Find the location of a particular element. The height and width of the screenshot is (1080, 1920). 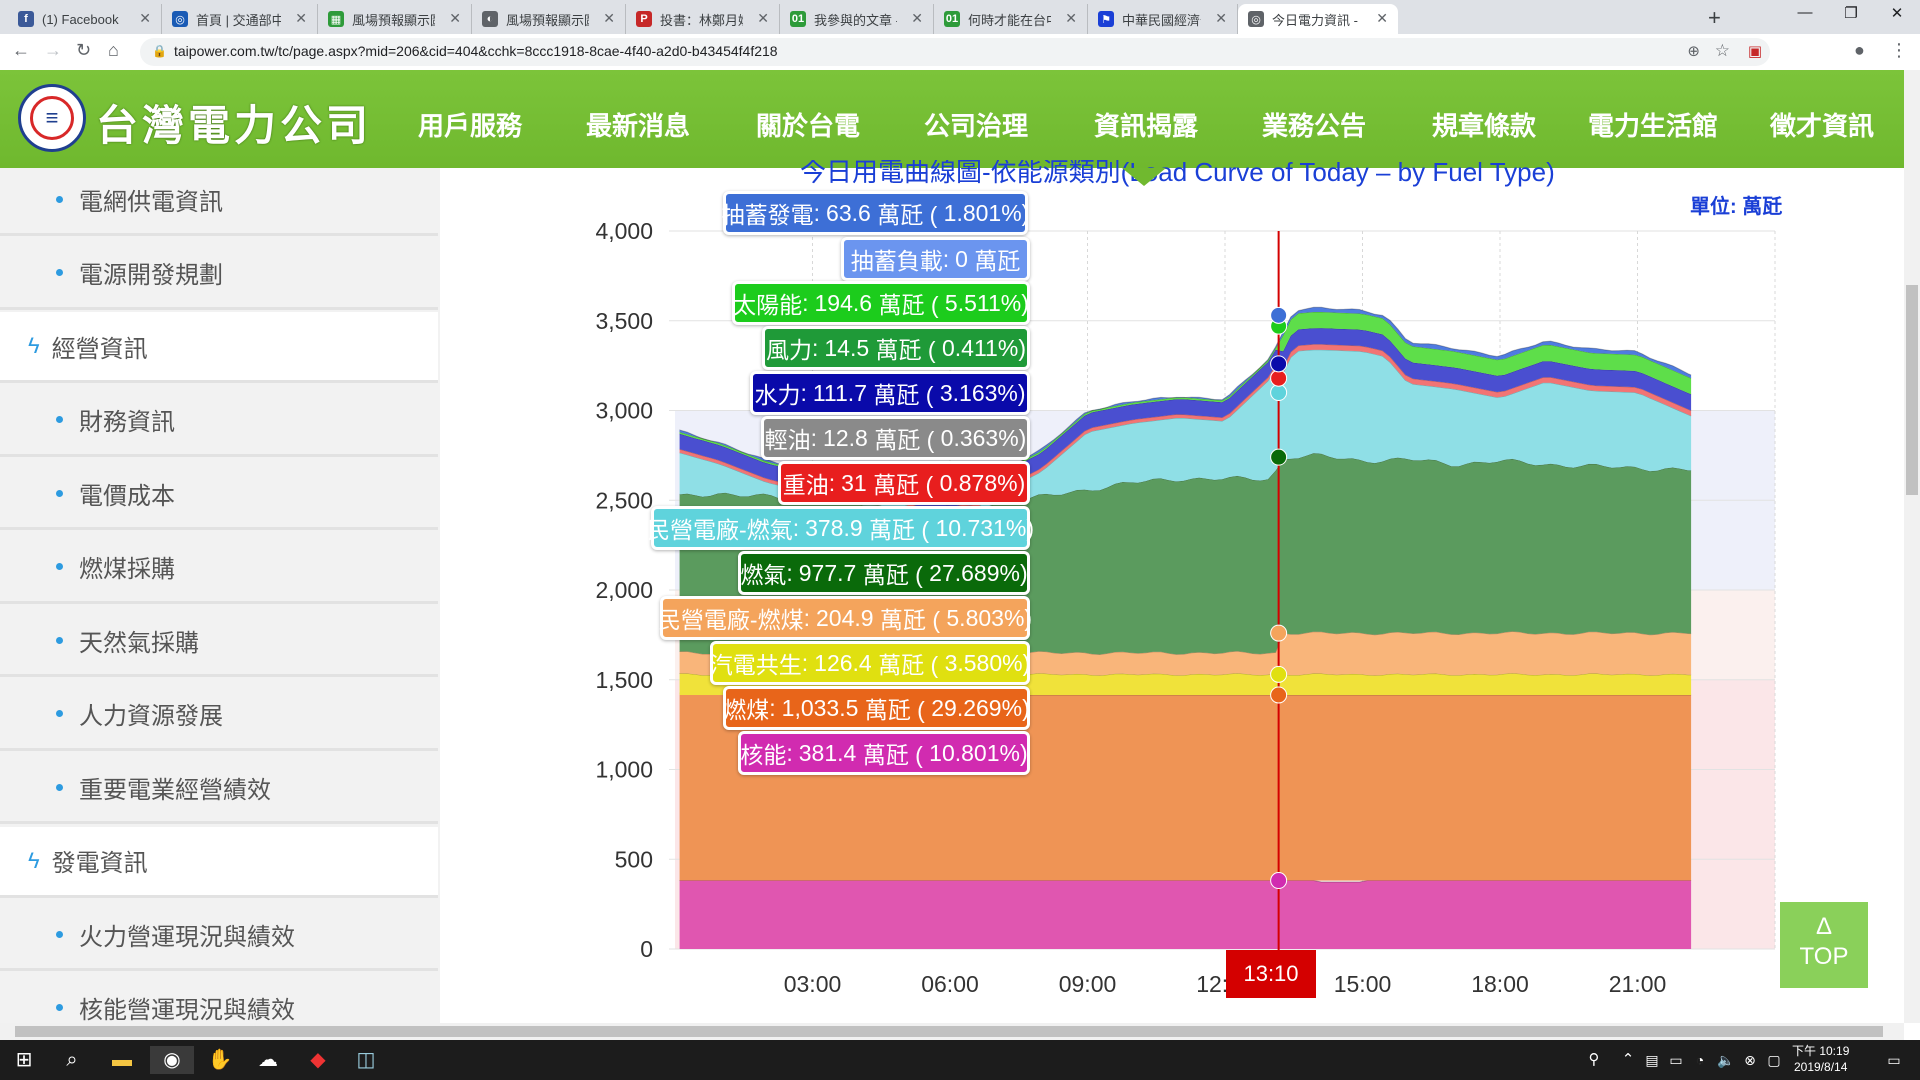

menu-item: 規章條款 is located at coordinates (1484, 126).